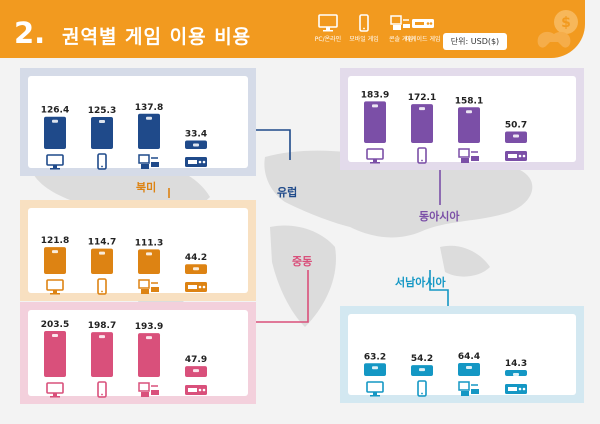 The width and height of the screenshot is (600, 424). I want to click on legend-console: 콘솔 게임, so click(401, 28).